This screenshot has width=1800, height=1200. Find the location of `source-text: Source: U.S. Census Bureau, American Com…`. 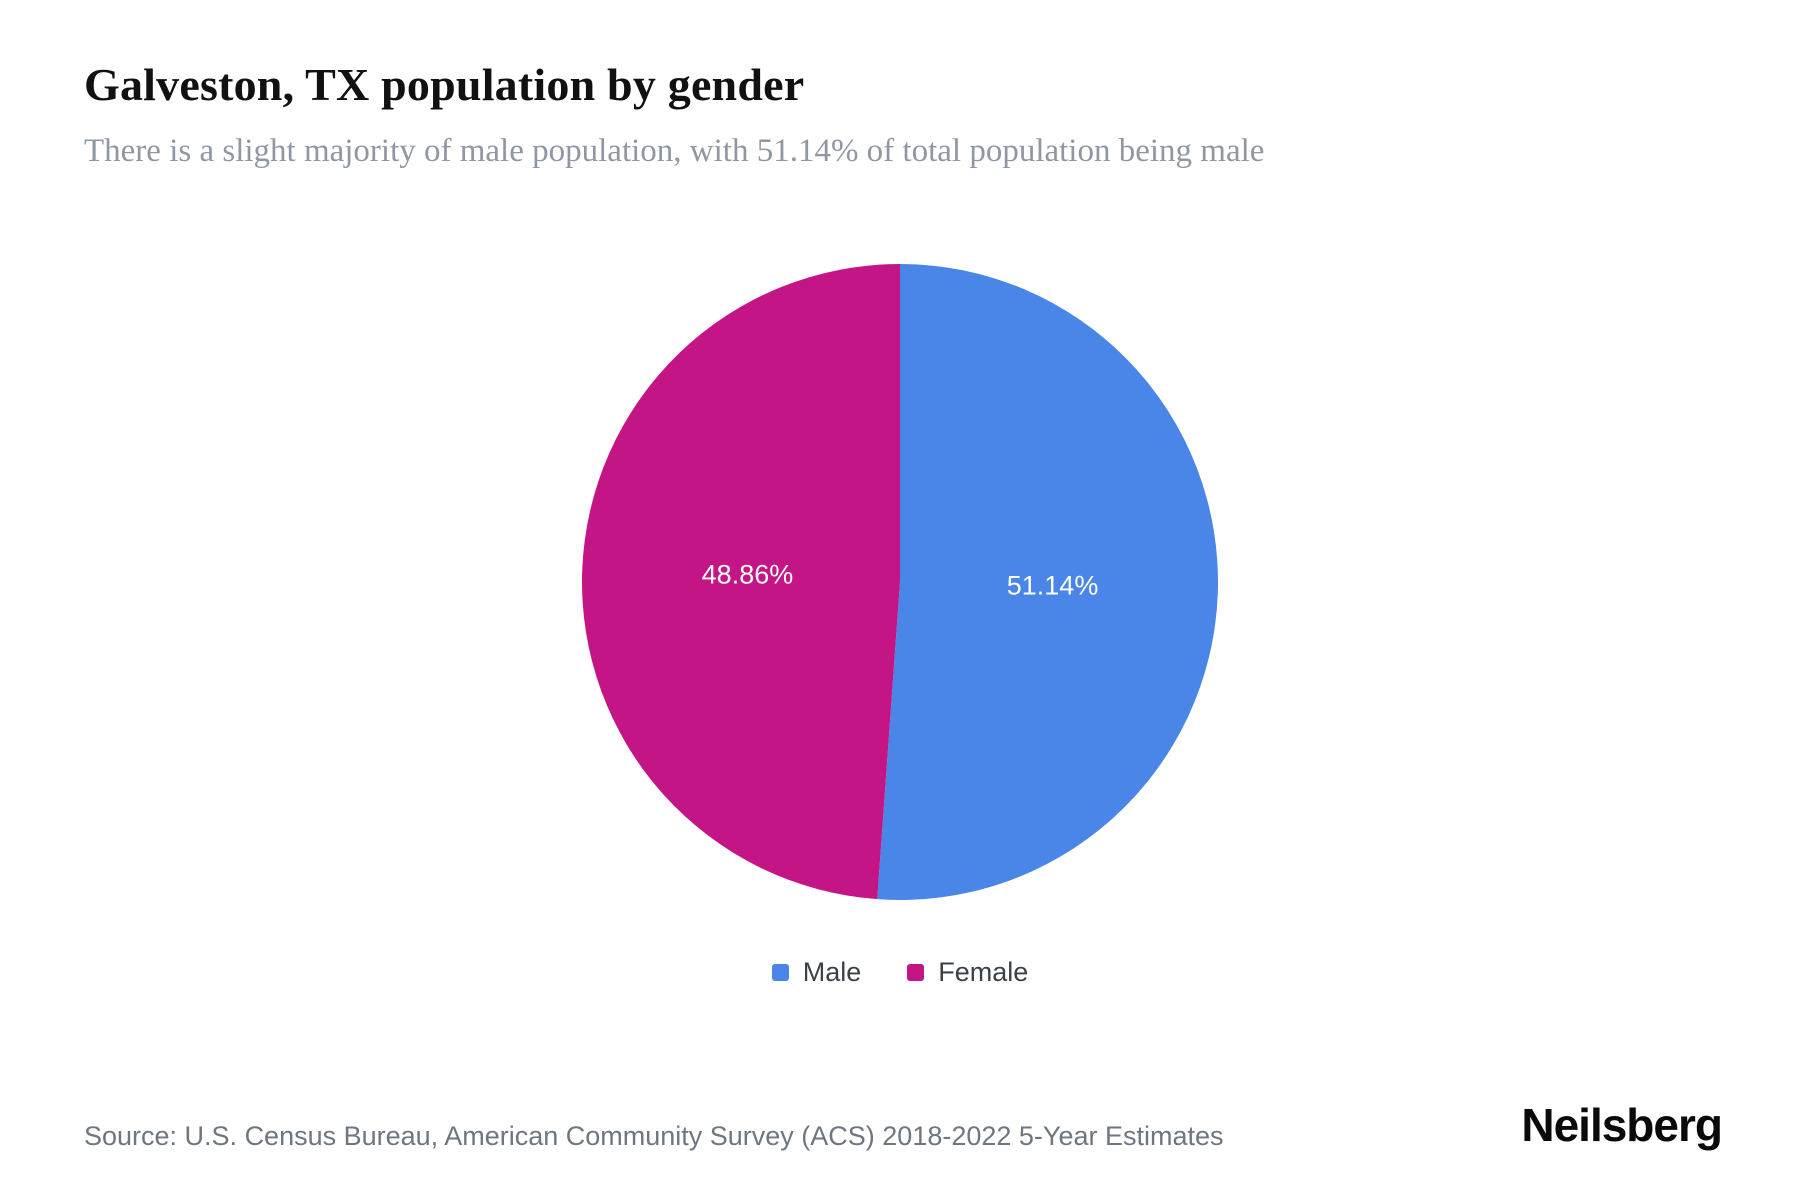

source-text: Source: U.S. Census Bureau, American Com… is located at coordinates (654, 1136).